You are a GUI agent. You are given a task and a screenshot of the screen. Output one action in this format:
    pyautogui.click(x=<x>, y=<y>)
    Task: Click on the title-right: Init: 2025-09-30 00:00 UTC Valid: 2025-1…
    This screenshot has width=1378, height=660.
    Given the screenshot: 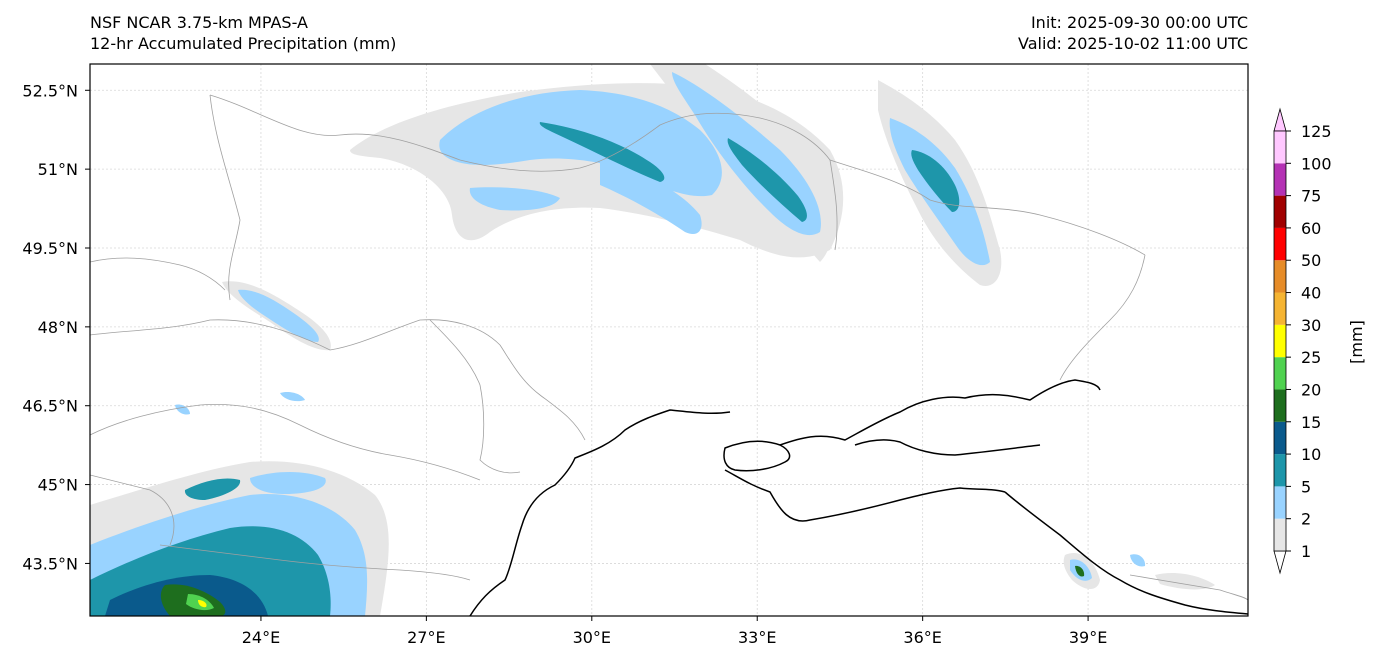 What is the action you would take?
    pyautogui.click(x=1133, y=33)
    